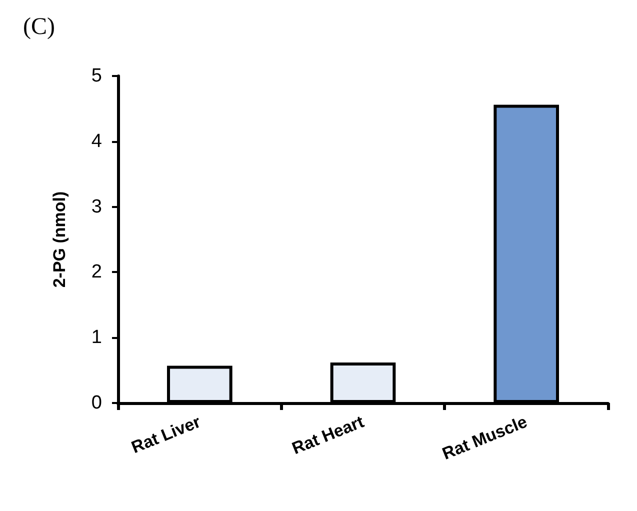 Image resolution: width=637 pixels, height=511 pixels. What do you see at coordinates (96, 337) in the screenshot?
I see `y-tick-label: 1` at bounding box center [96, 337].